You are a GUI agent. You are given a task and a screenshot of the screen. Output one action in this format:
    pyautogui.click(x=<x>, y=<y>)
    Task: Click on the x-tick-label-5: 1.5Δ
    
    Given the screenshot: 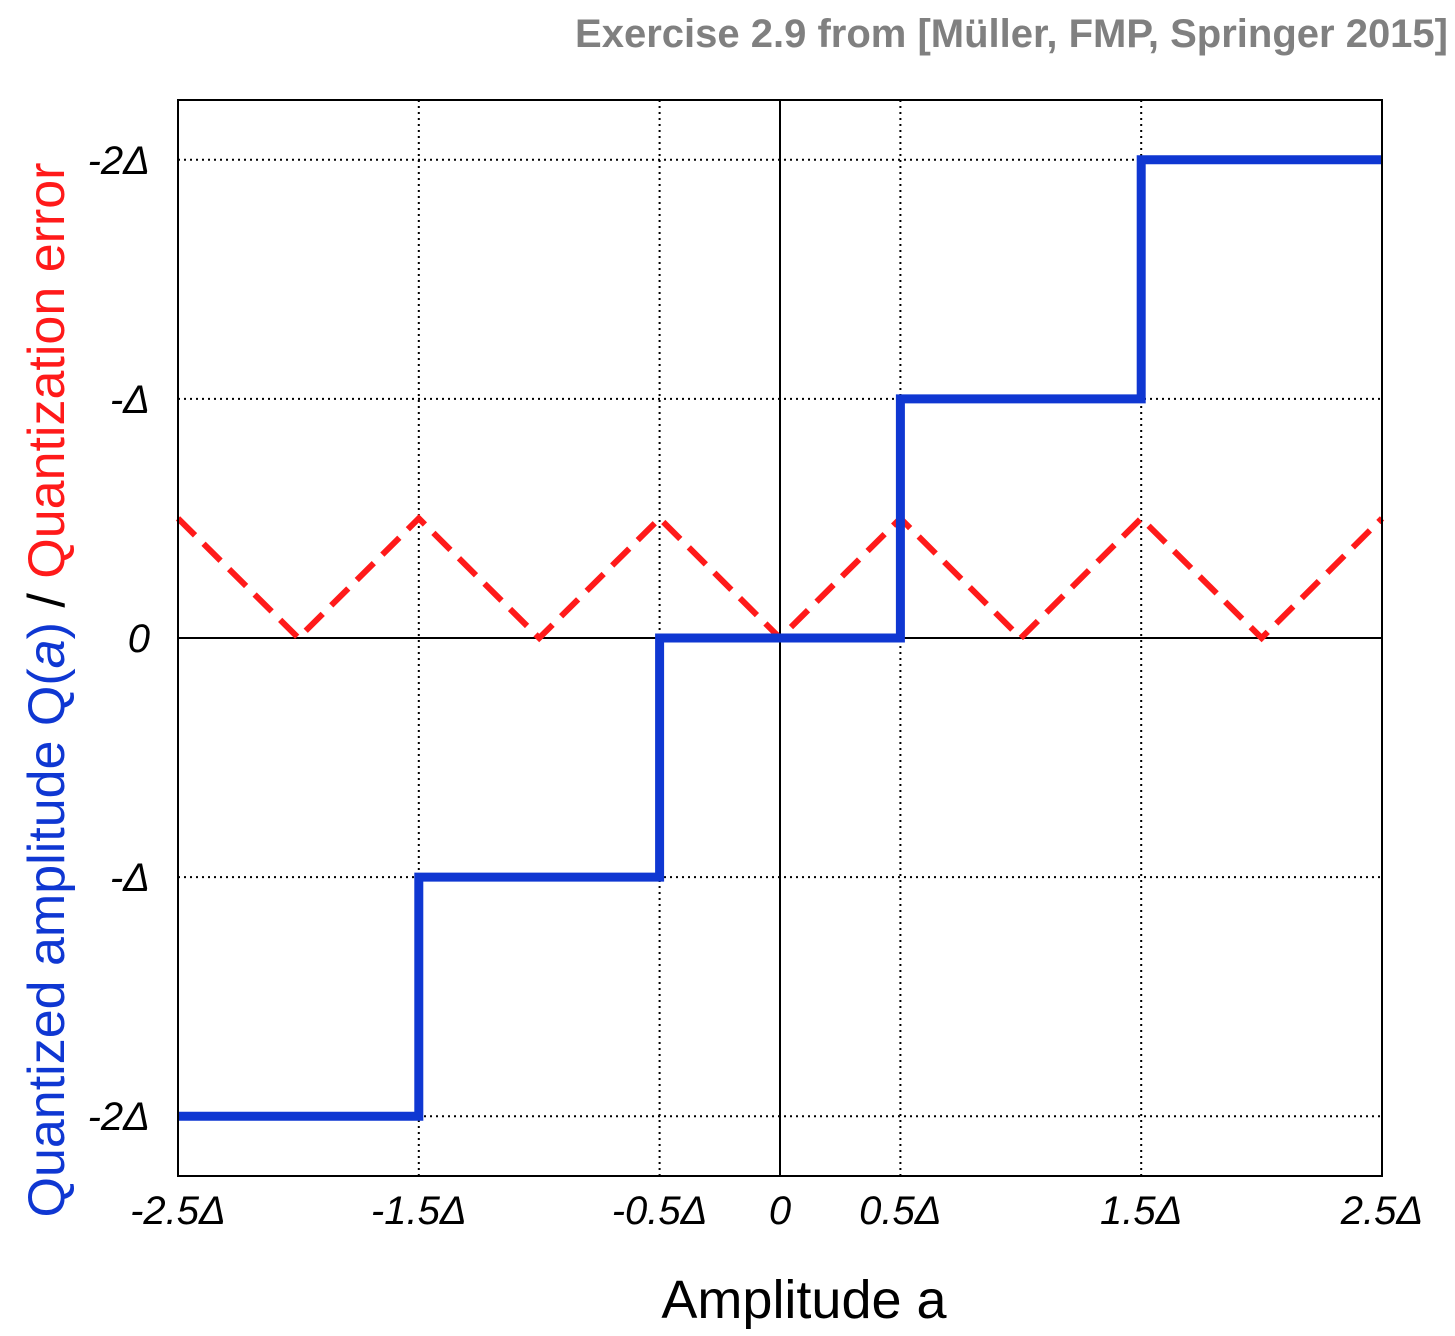 What is the action you would take?
    pyautogui.click(x=1141, y=1211)
    